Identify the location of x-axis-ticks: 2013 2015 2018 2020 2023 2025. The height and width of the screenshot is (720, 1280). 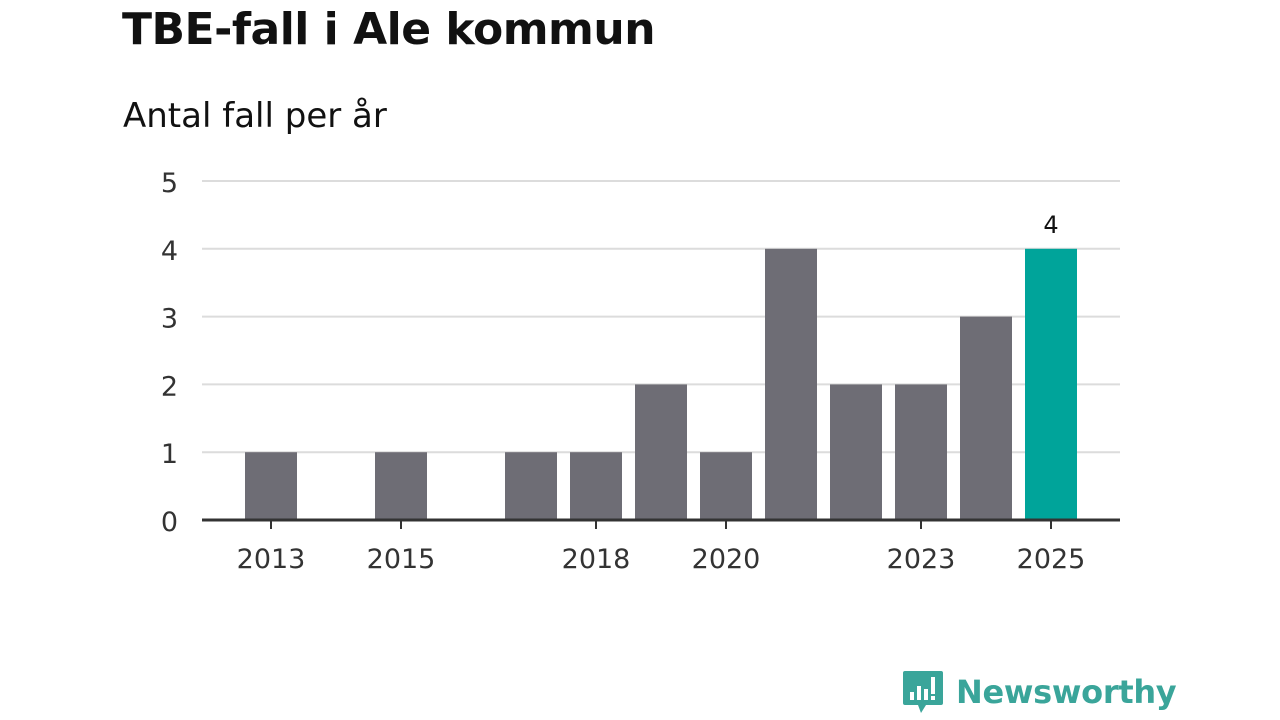
(661, 547).